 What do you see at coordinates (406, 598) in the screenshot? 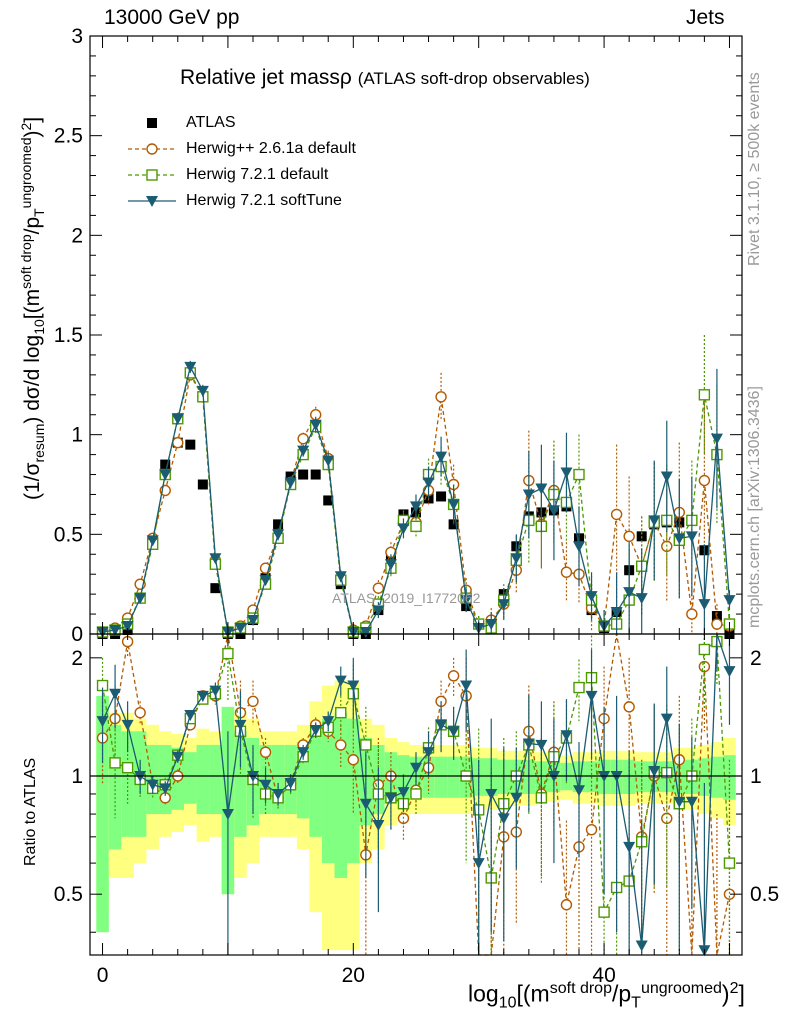
I see `analysis-watermark: ATLAS_2019_I1772062` at bounding box center [406, 598].